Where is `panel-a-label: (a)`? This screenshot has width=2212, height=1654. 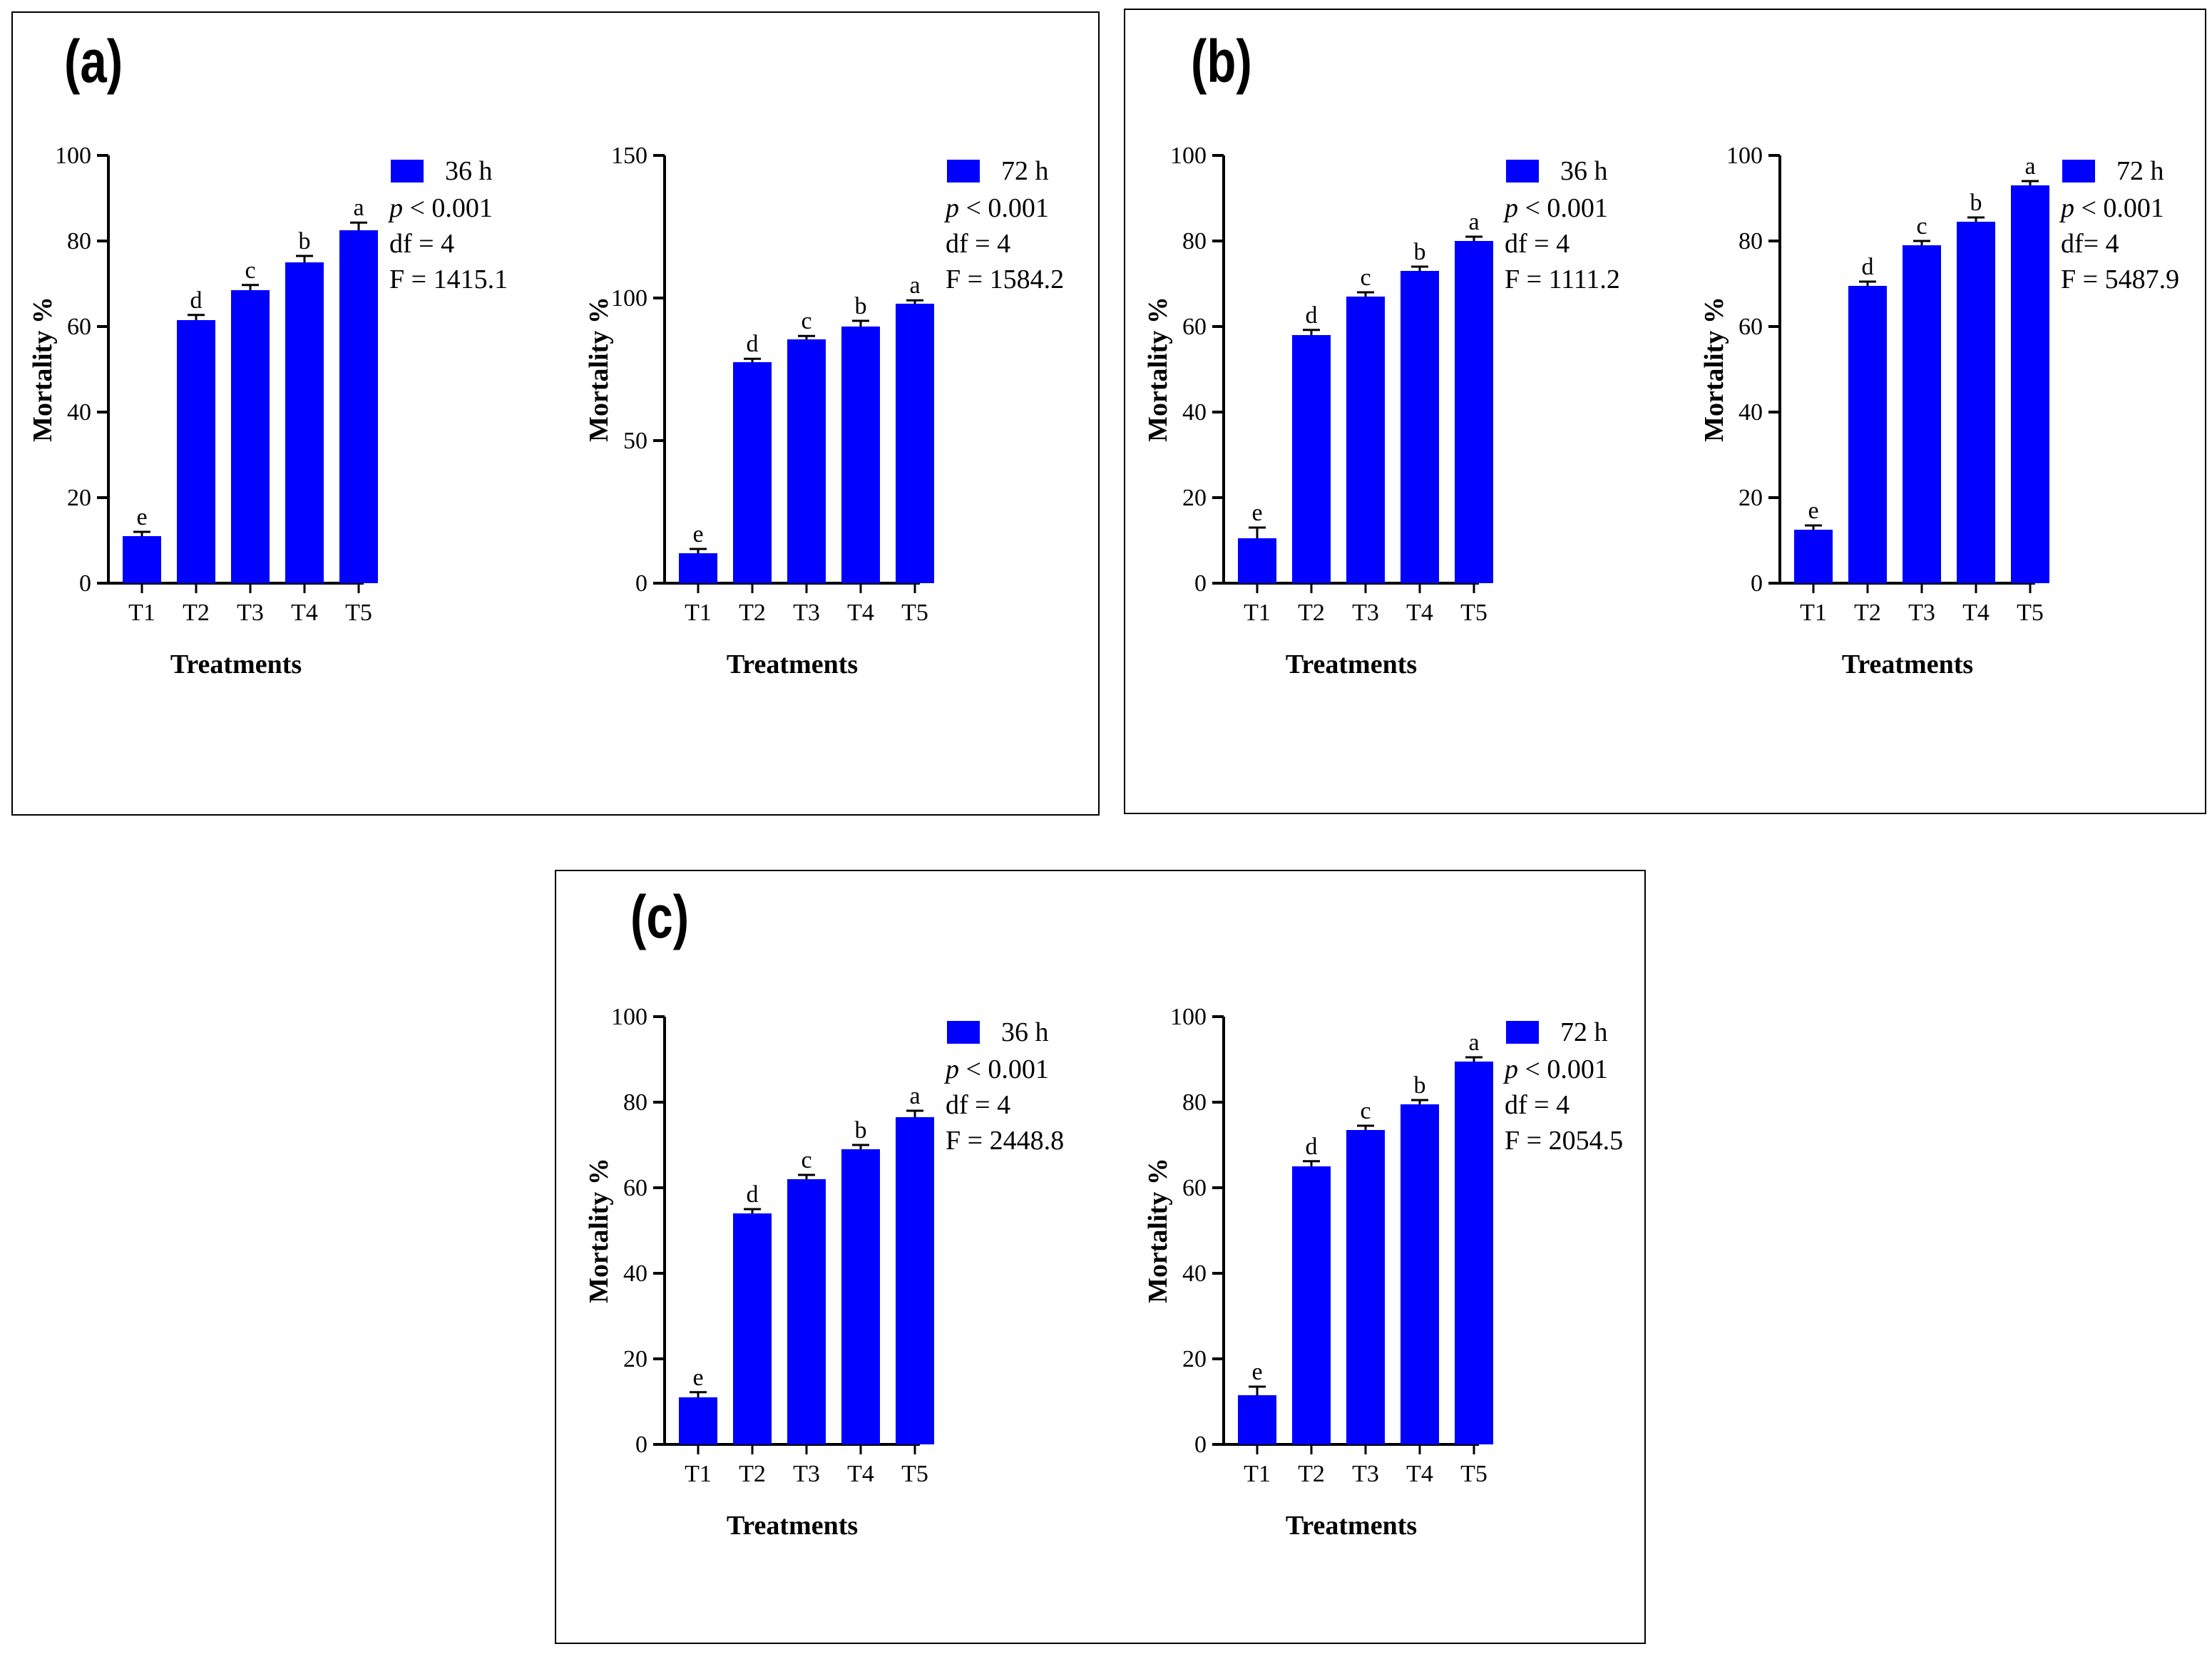
panel-a-label: (a) is located at coordinates (93, 62).